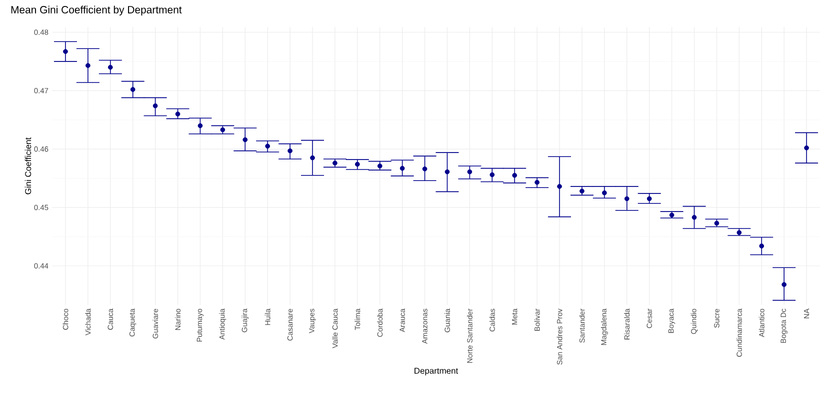  I want to click on x-axis-title: Department, so click(436, 372).